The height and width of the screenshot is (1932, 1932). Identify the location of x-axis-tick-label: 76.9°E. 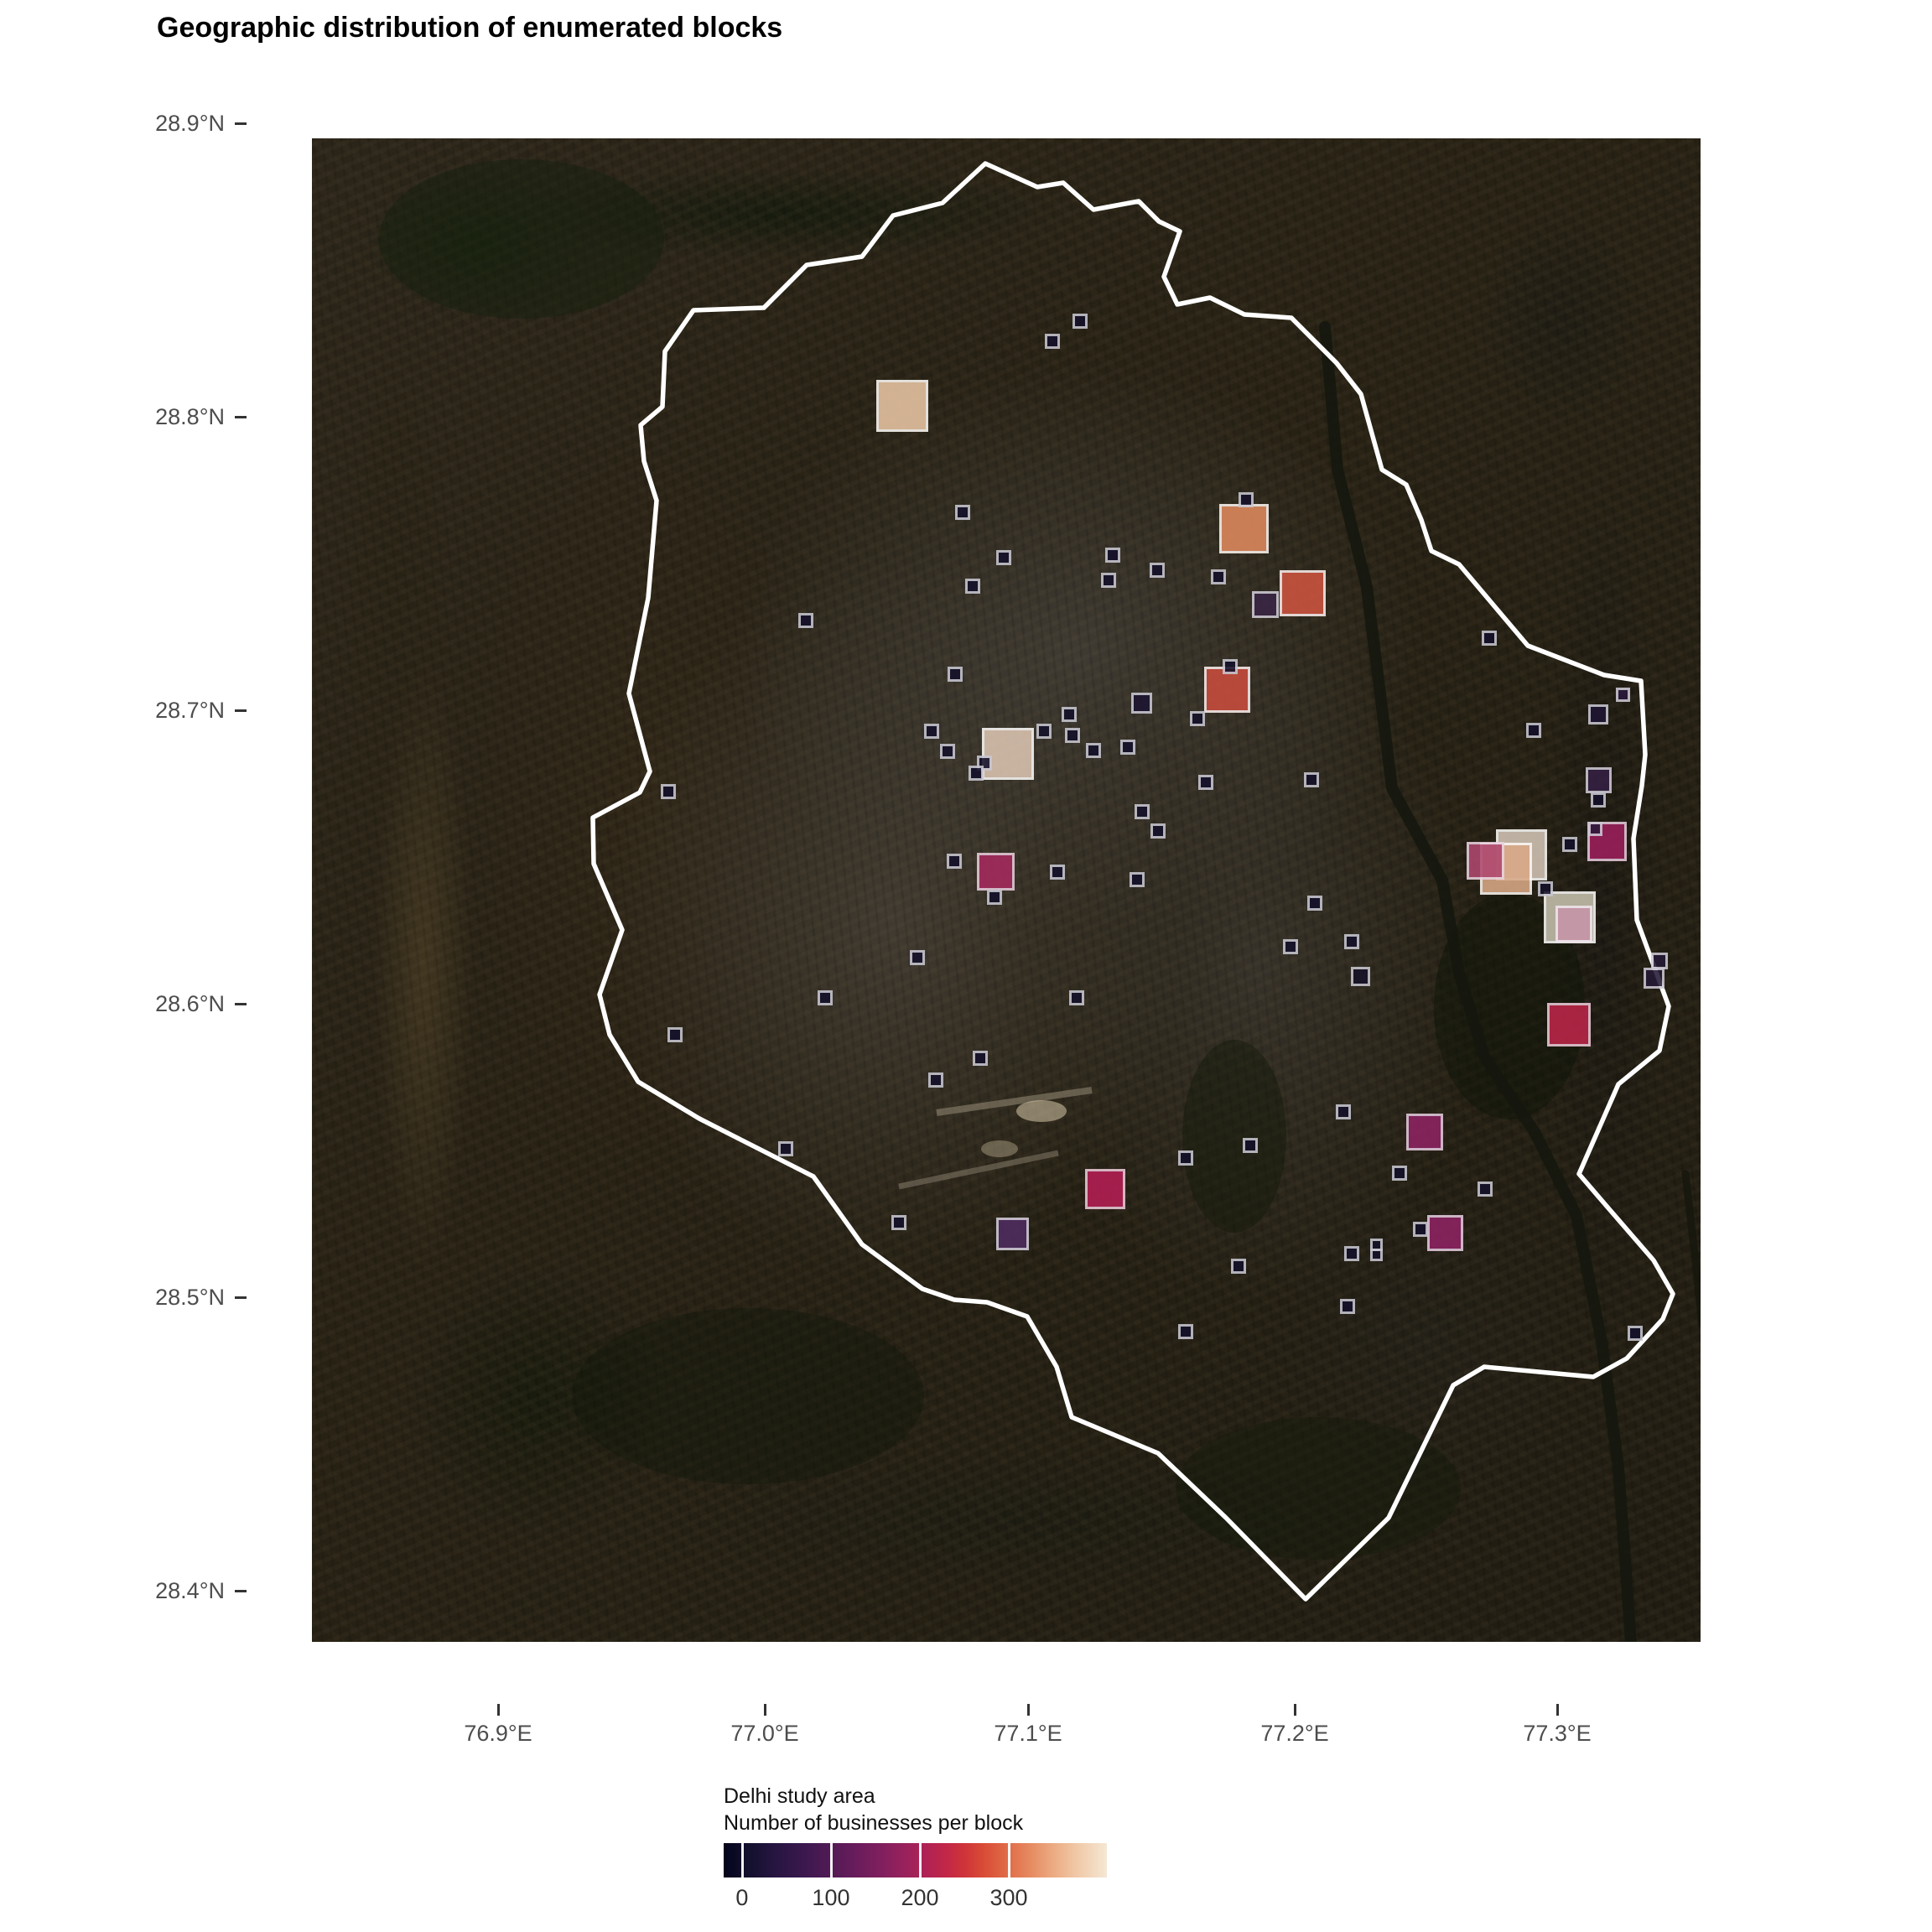
(498, 1733).